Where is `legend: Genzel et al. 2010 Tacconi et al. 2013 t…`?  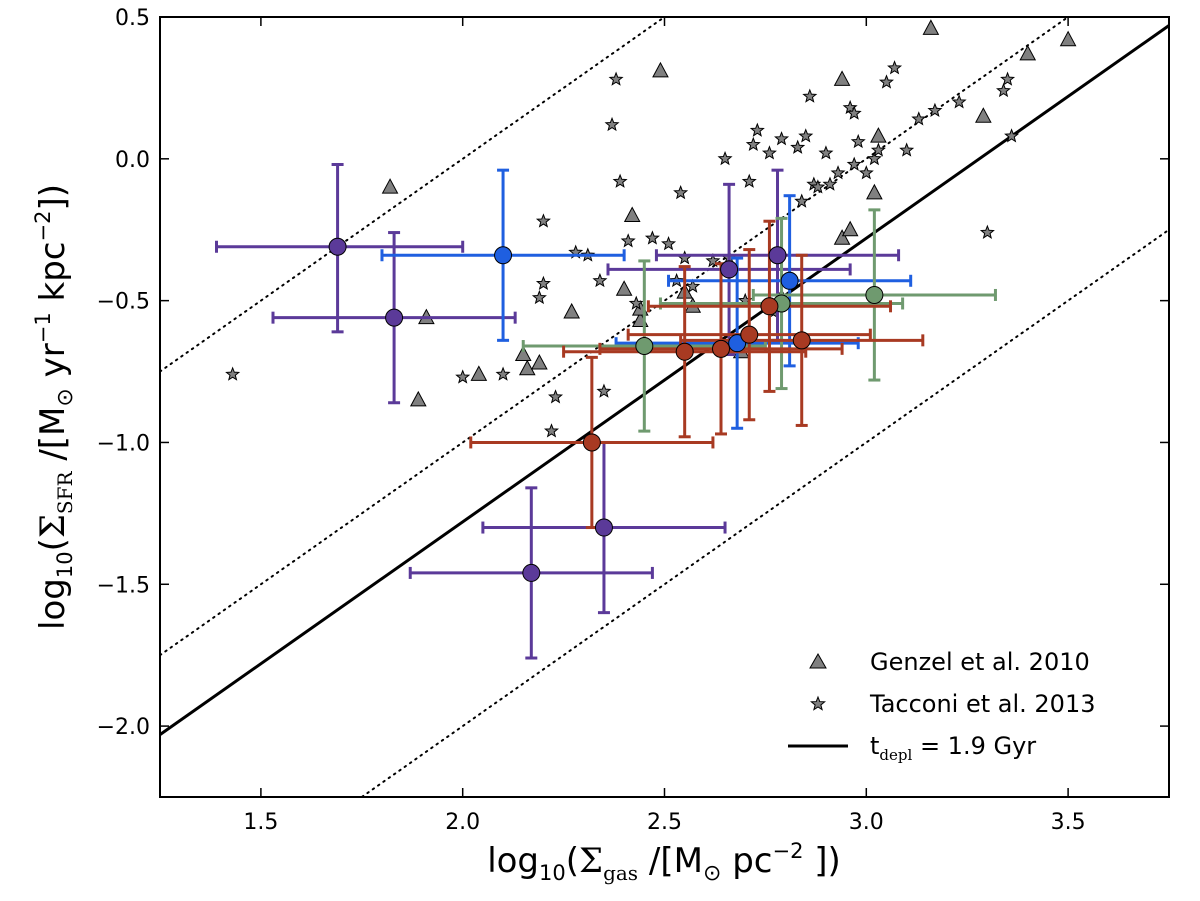
legend: Genzel et al. 2010 Tacconi et al. 2013 t… is located at coordinates (942, 706).